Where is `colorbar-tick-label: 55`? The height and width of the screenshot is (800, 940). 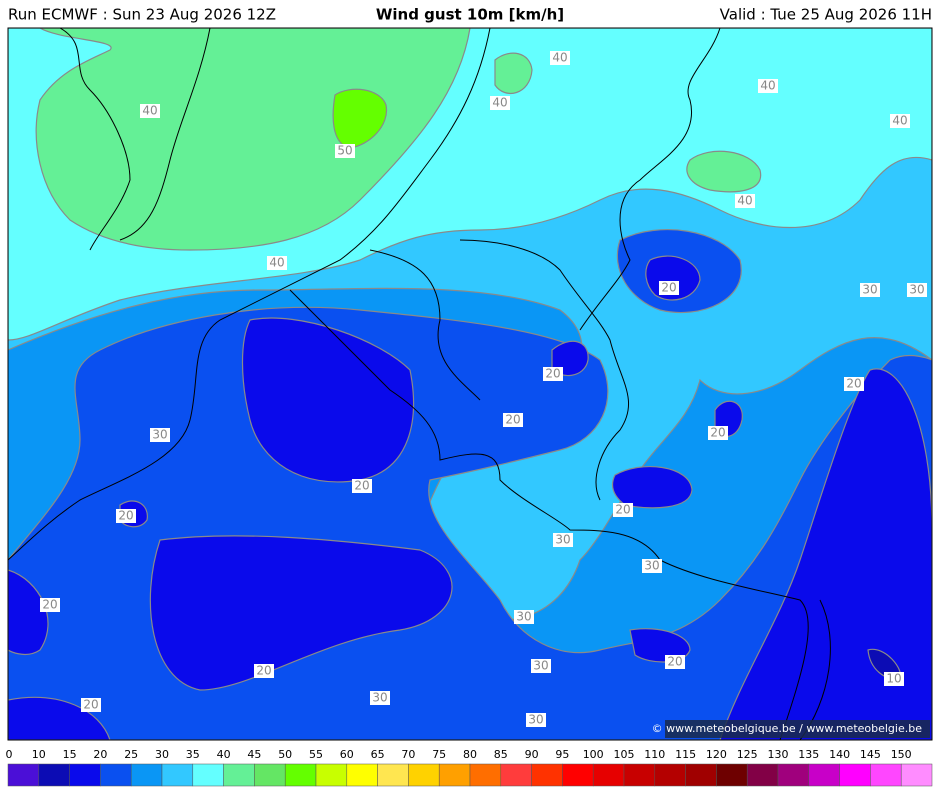
colorbar-tick-label: 55 is located at coordinates (316, 754).